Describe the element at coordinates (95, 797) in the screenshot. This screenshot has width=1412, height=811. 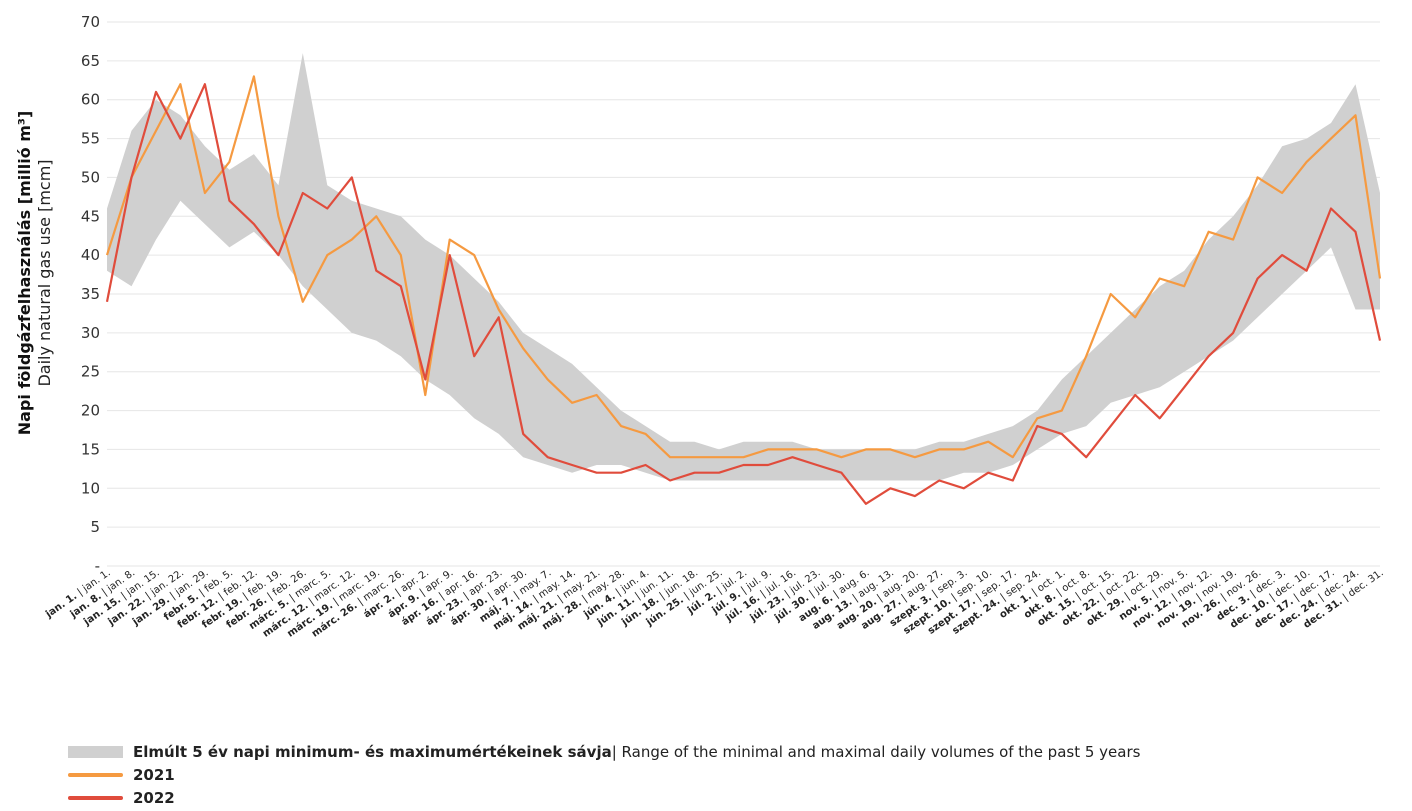
I see `legend-swatch-2022` at that location.